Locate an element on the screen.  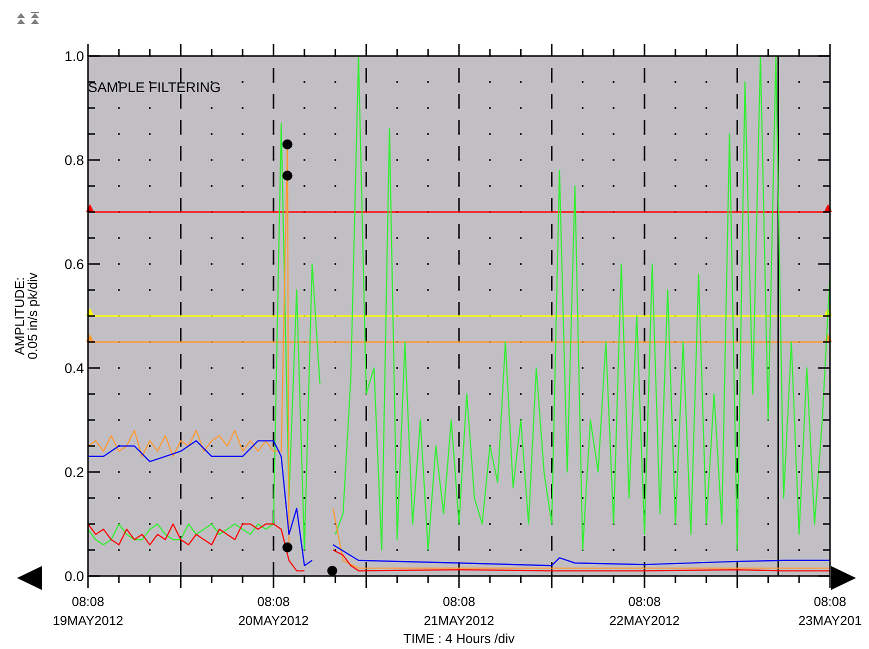
x-axis-title: TIME : 4 Hours /div is located at coordinates (459, 638).